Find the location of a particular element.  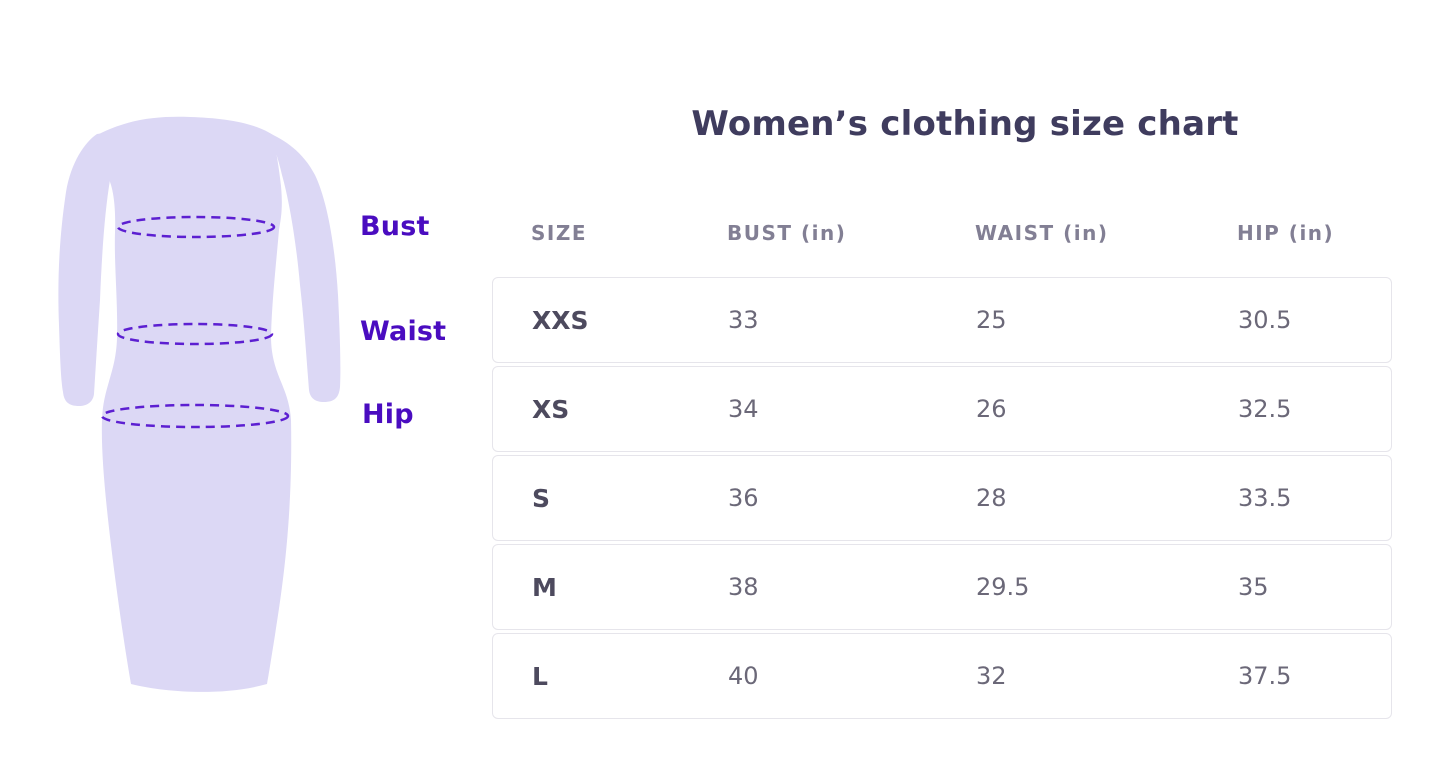

waist-cell: 32 is located at coordinates (991, 676).